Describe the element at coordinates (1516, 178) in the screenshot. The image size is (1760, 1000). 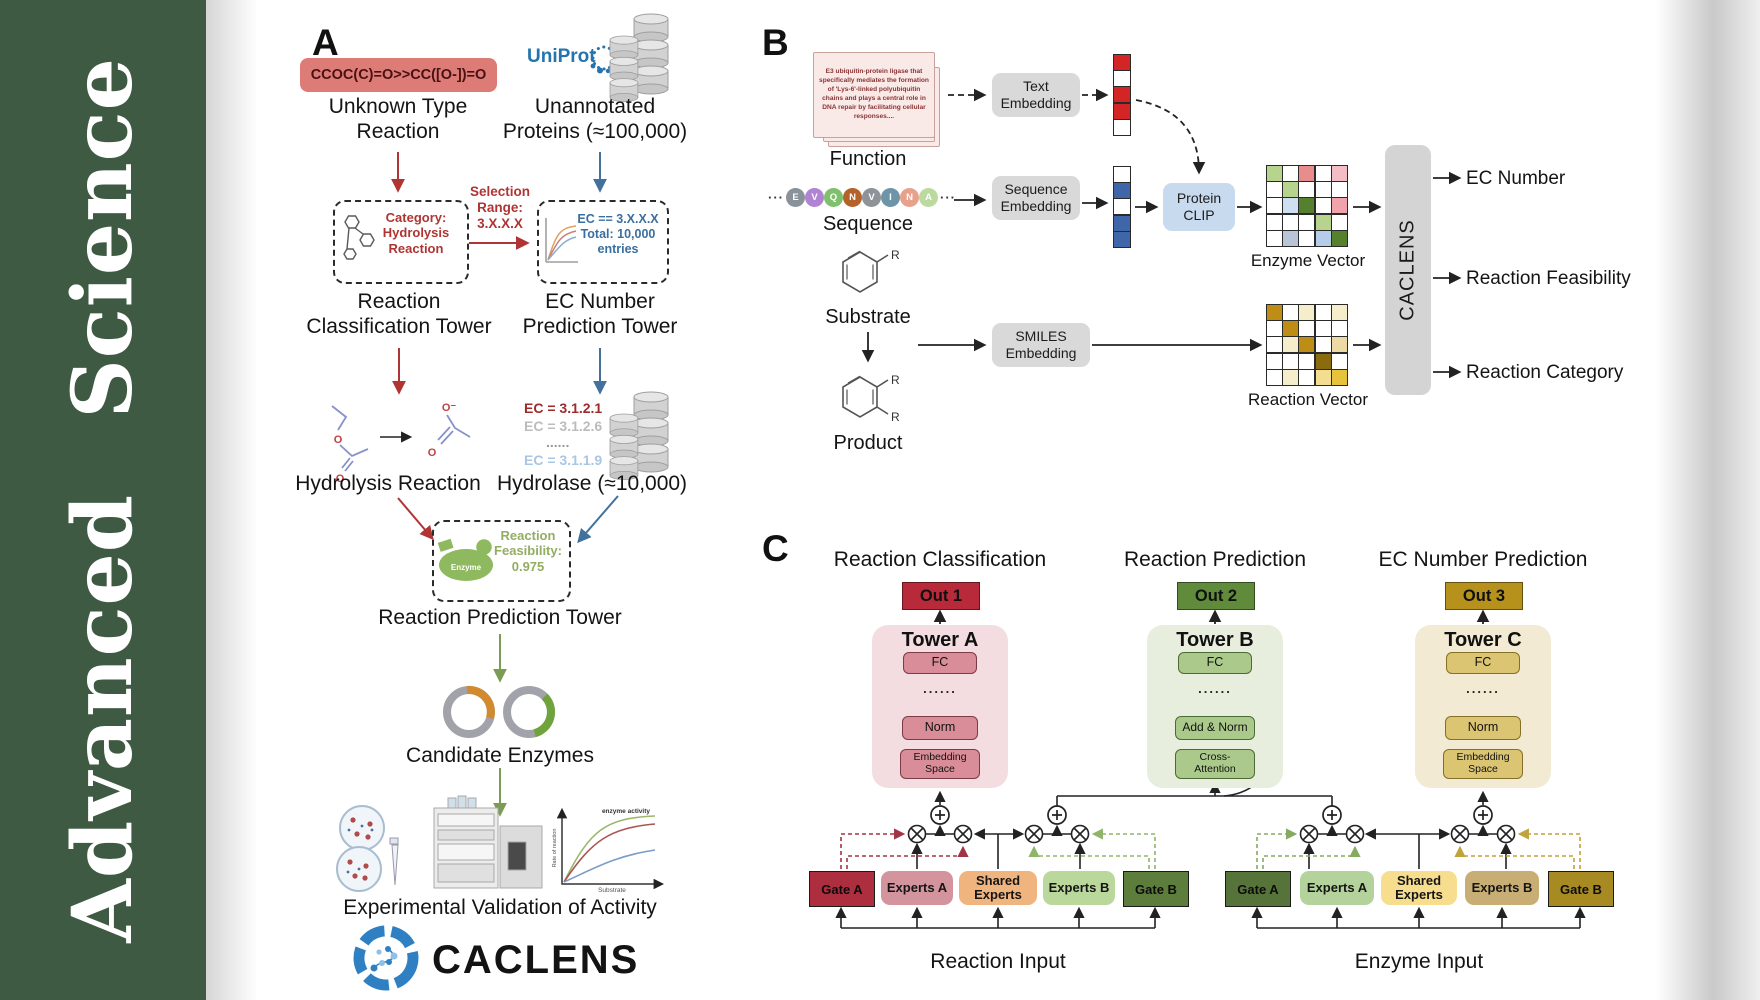
I see `output-ec-number: EC Number` at that location.